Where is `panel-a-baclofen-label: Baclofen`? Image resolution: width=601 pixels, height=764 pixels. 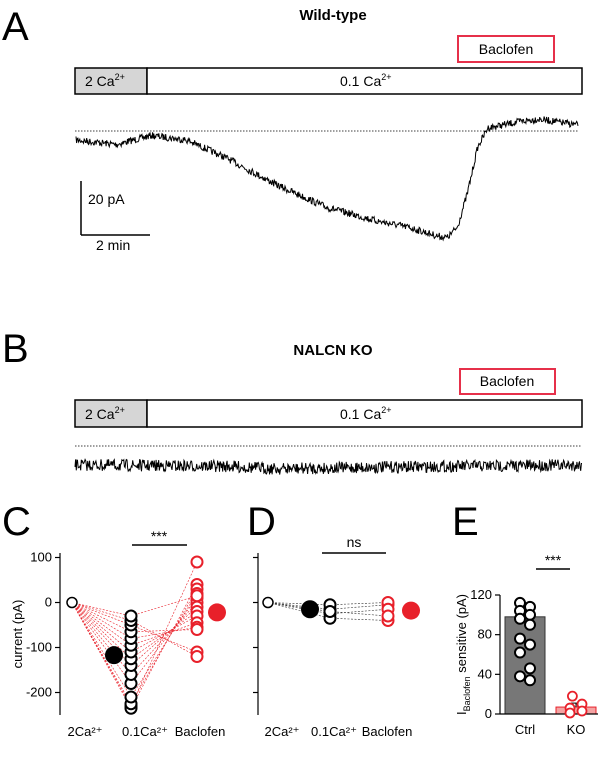
panel-a-baclofen-label: Baclofen is located at coordinates (506, 49).